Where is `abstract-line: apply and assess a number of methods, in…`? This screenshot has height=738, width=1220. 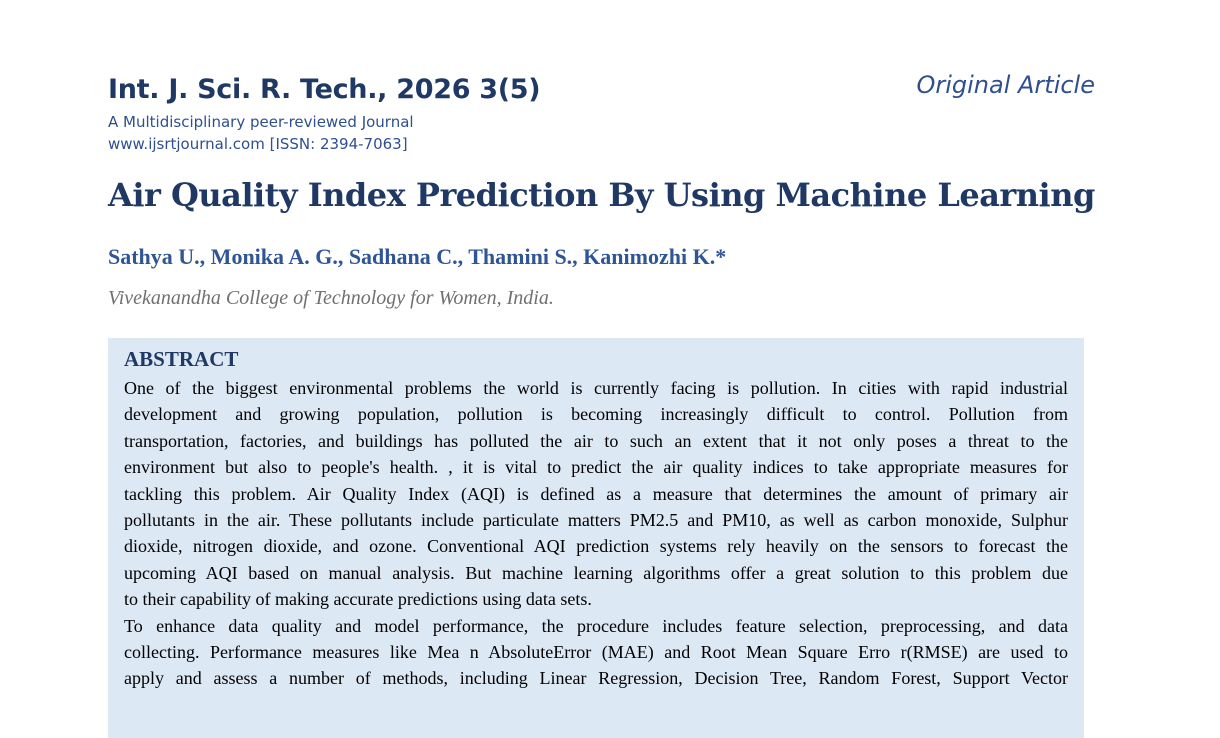
abstract-line: apply and assess a number of methods, in… is located at coordinates (596, 678).